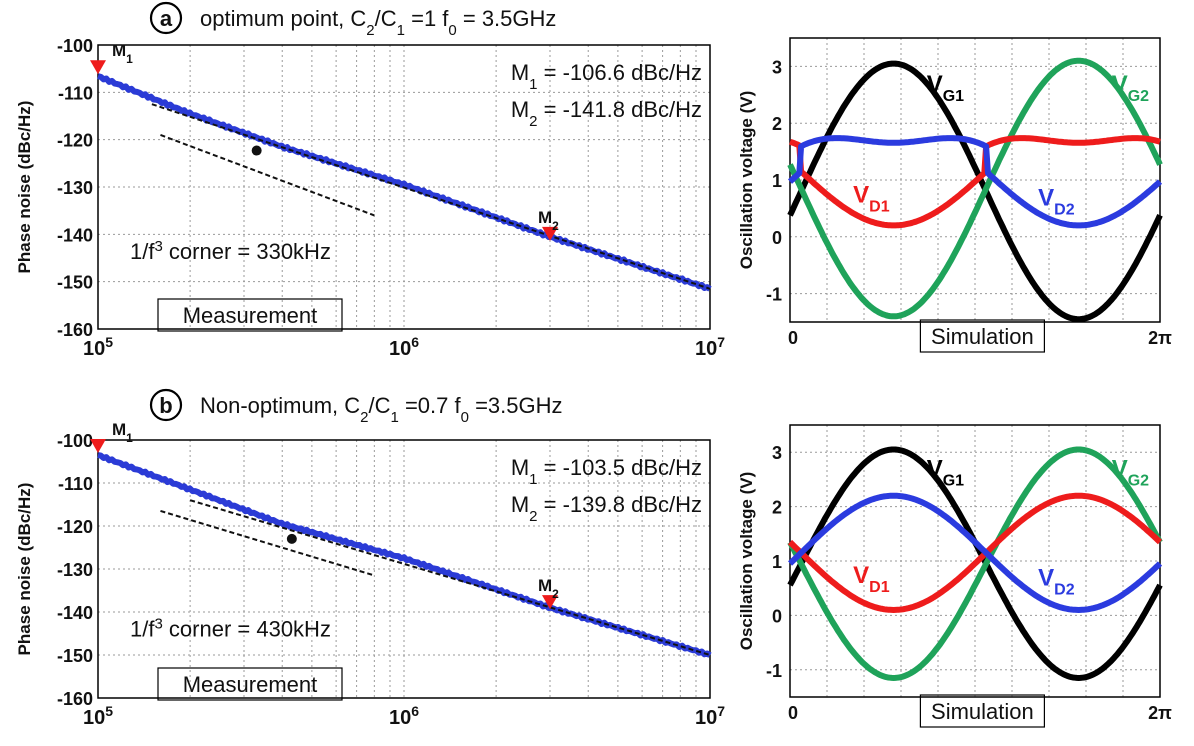 This screenshot has width=1194, height=746. Describe the element at coordinates (24, 569) in the screenshot. I see `b-pn-ylabel: Phase noise (dBc/Hz)` at that location.